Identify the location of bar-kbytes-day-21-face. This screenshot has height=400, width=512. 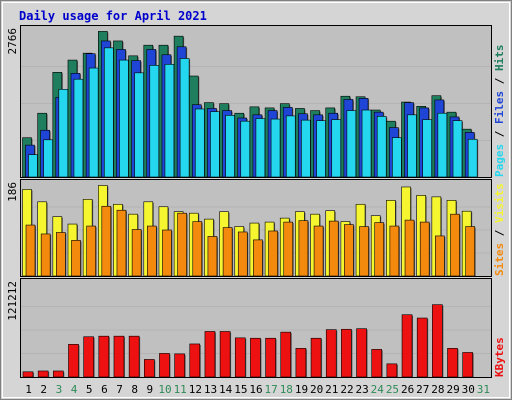
(331, 353).